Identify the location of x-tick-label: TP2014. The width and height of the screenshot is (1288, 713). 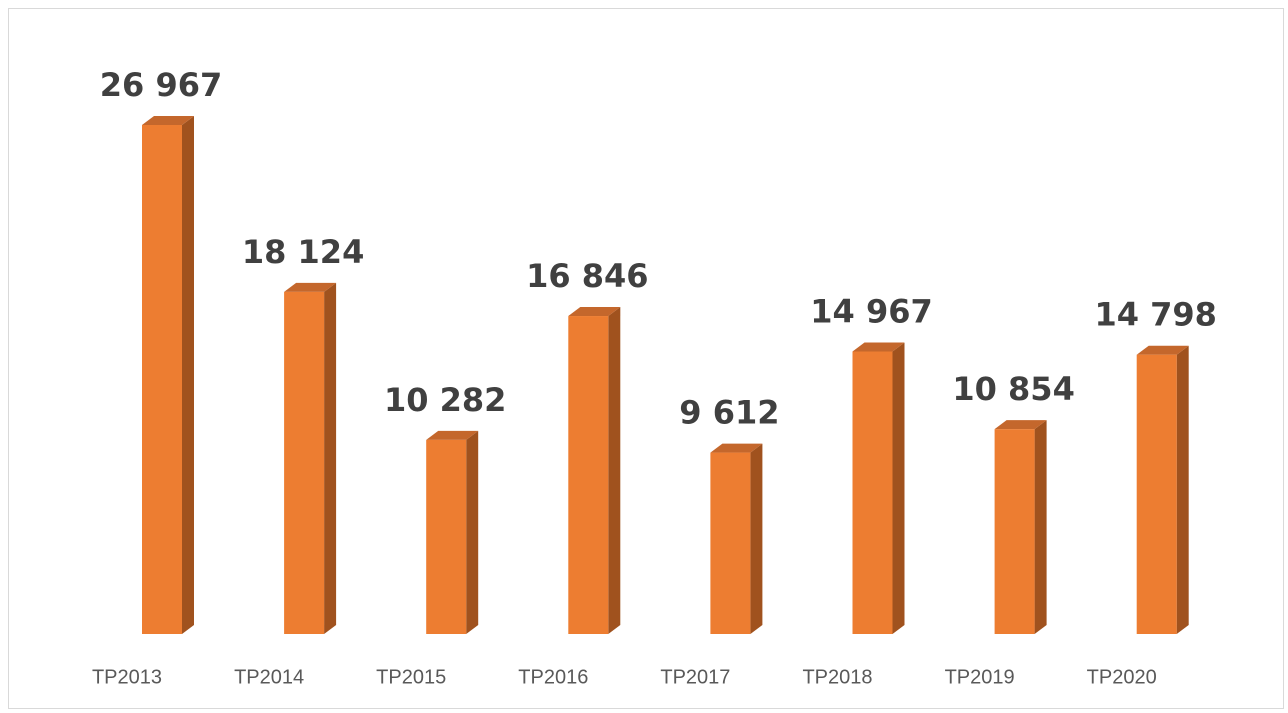
(269, 677).